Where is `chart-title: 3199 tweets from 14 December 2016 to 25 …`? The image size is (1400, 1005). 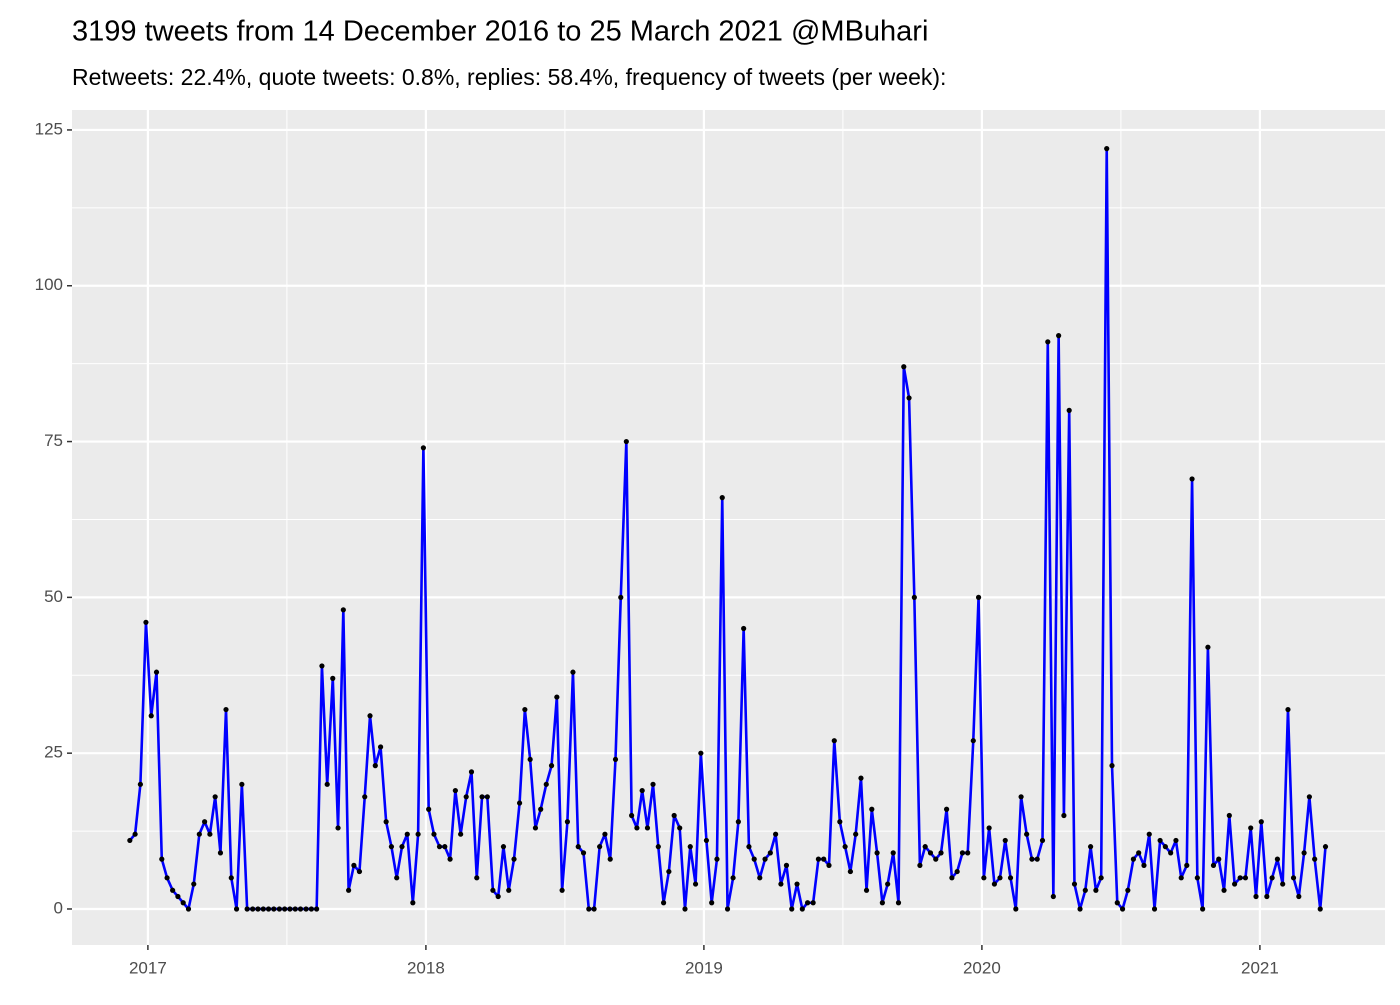 chart-title: 3199 tweets from 14 December 2016 to 25 … is located at coordinates (500, 32).